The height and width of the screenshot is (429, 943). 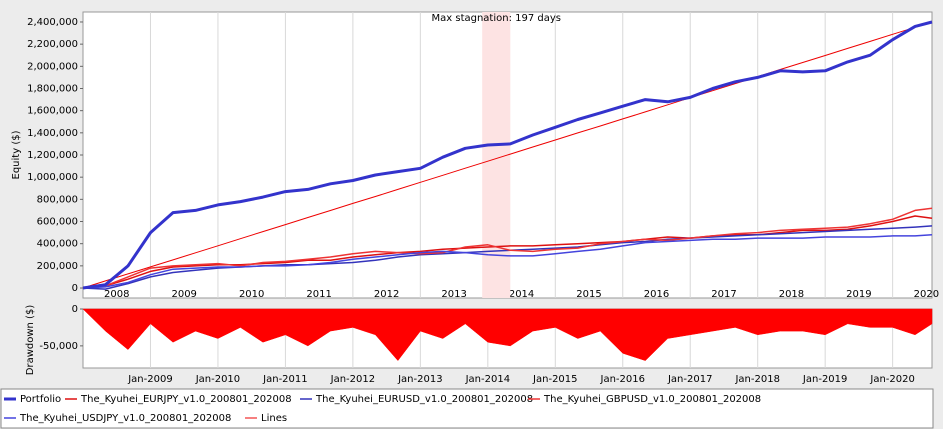 What do you see at coordinates (756, 379) in the screenshot?
I see `x-tick-label: Jan-2018` at bounding box center [756, 379].